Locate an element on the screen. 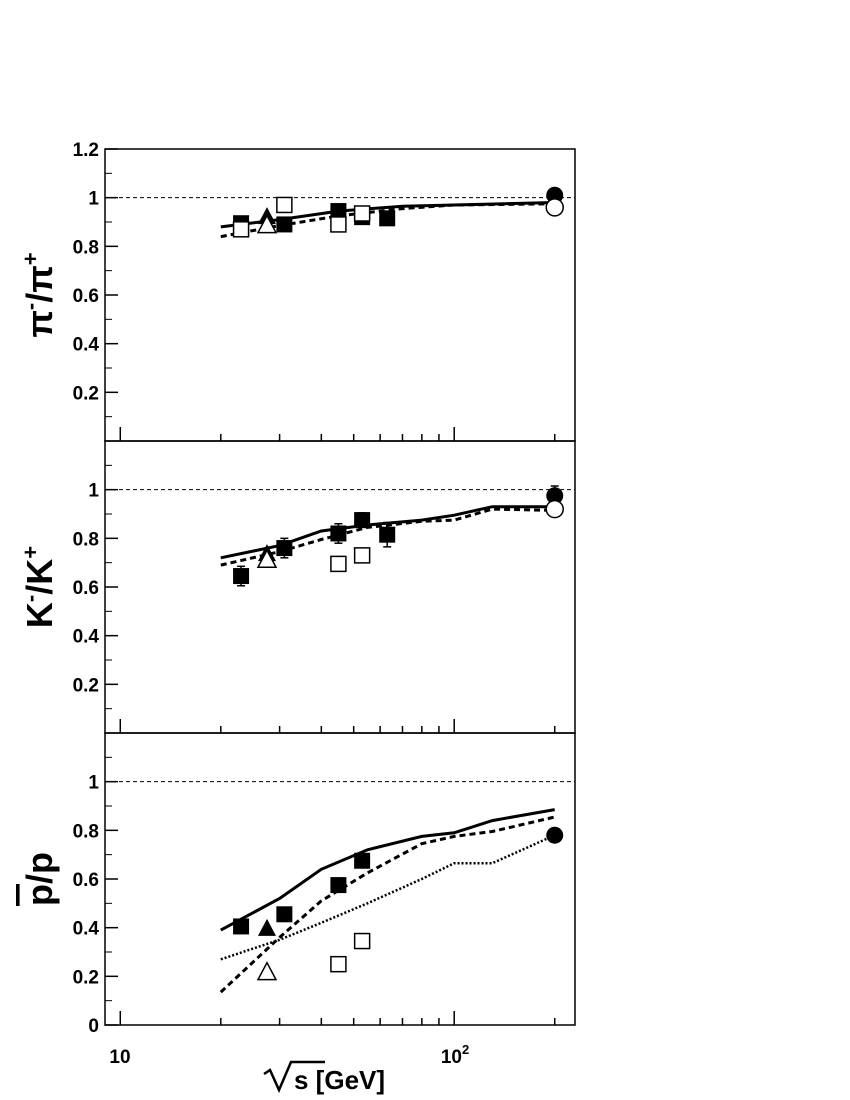  x-tick-label-100: 102 is located at coordinates (455, 1055).